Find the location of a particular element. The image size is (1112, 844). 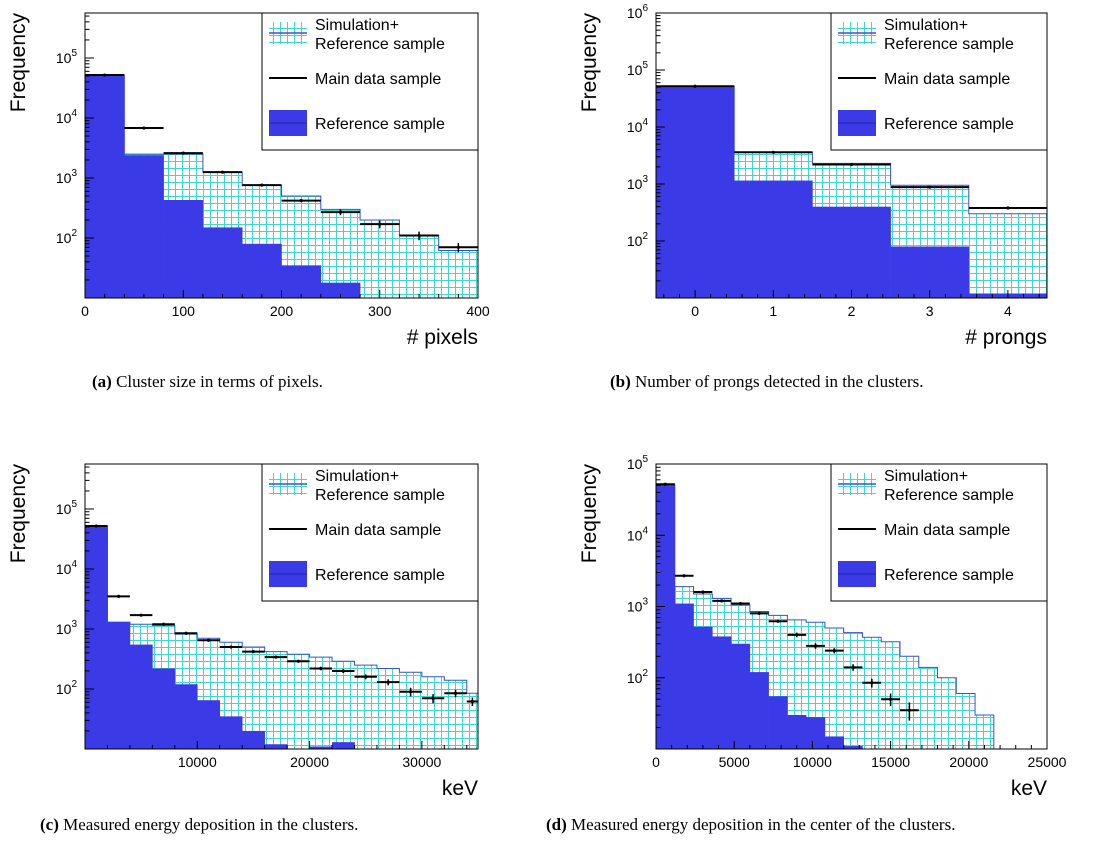

y-tick-label: 10² is located at coordinates (67, 237).